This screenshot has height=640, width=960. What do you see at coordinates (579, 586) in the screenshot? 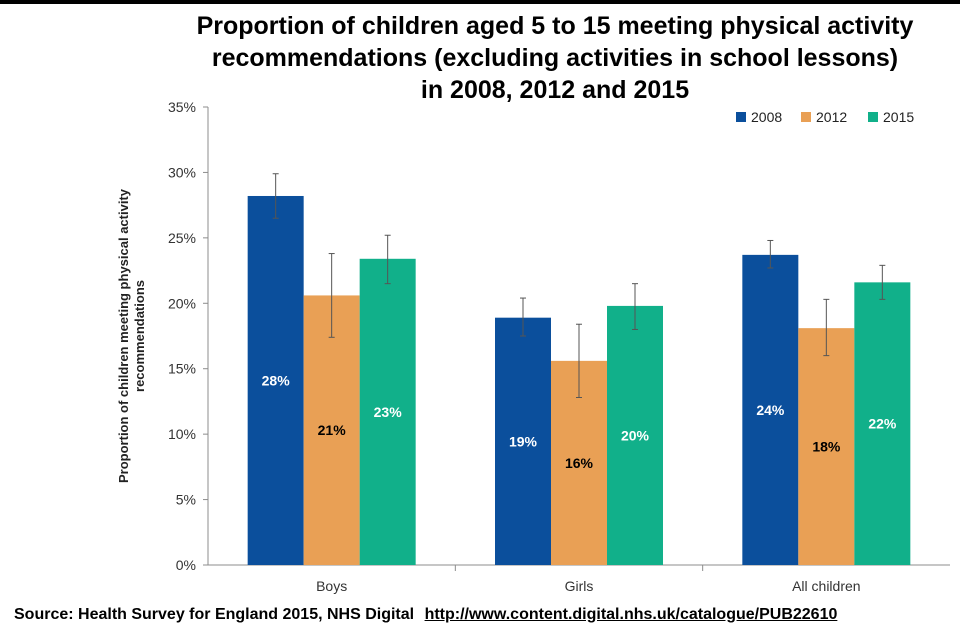
I see `x-tick-label: Girls` at bounding box center [579, 586].